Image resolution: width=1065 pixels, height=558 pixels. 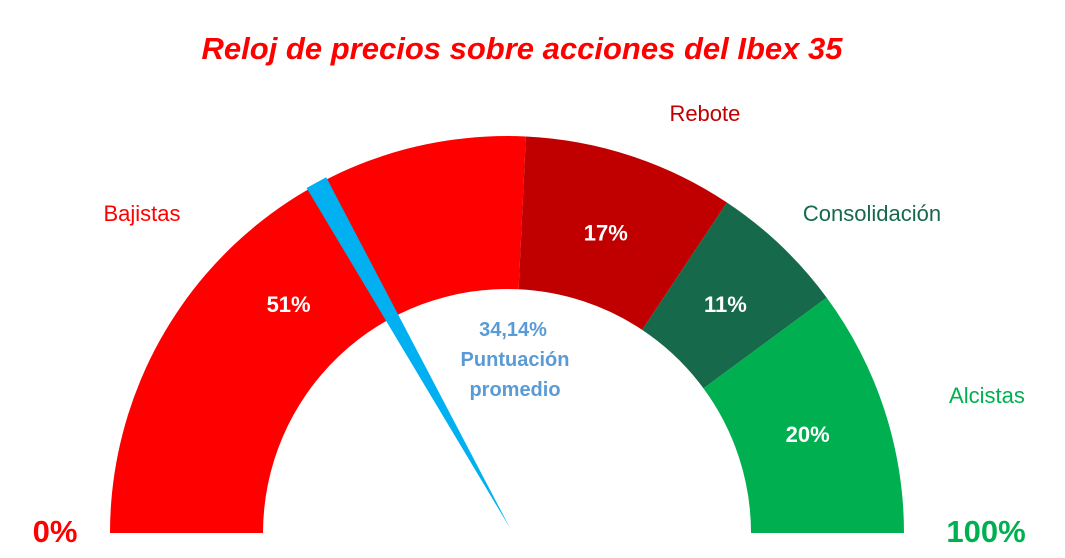 I want to click on average-score-caption-line2: promedio, so click(x=514, y=390).